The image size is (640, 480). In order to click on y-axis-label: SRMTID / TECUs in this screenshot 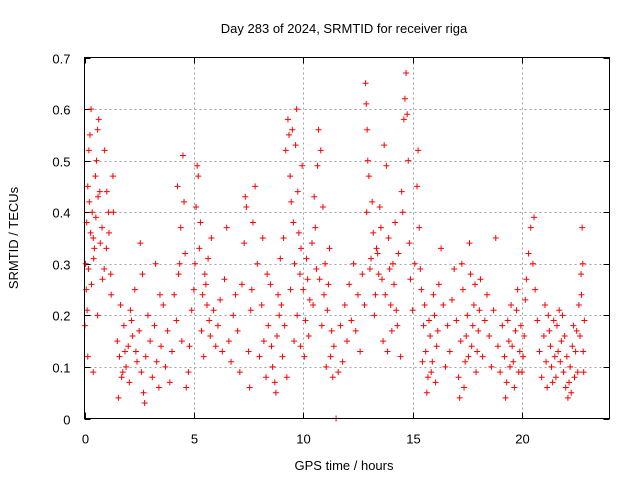, I will do `click(13, 237)`.